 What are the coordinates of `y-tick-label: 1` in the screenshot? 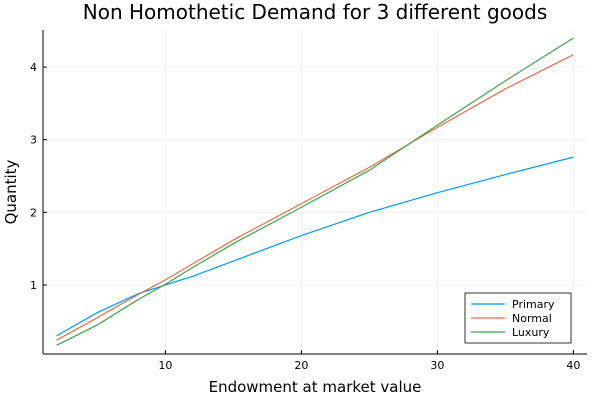 It's located at (33, 285).